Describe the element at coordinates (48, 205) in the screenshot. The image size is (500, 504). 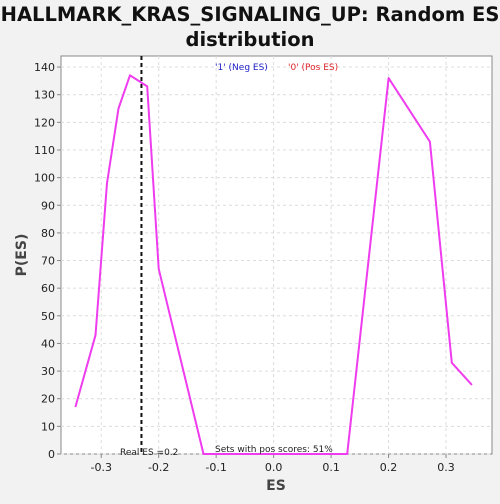
I see `y-tick-label: 90` at that location.